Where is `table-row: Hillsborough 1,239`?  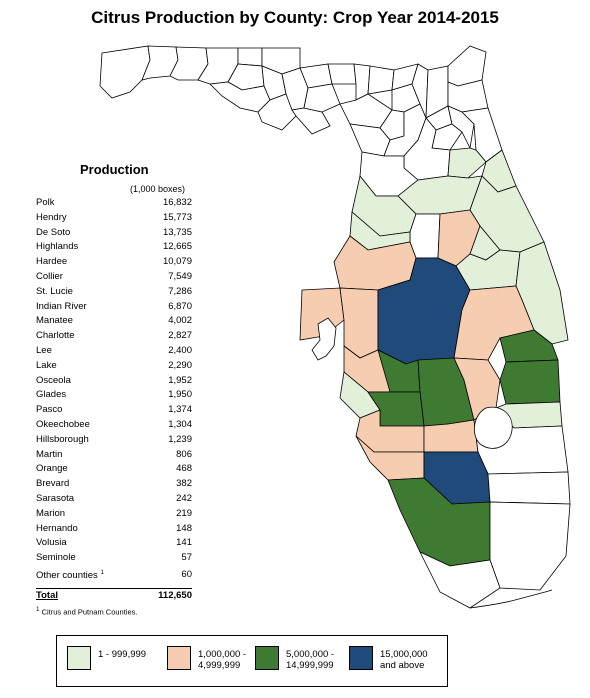
table-row: Hillsborough 1,239 is located at coordinates (114, 440).